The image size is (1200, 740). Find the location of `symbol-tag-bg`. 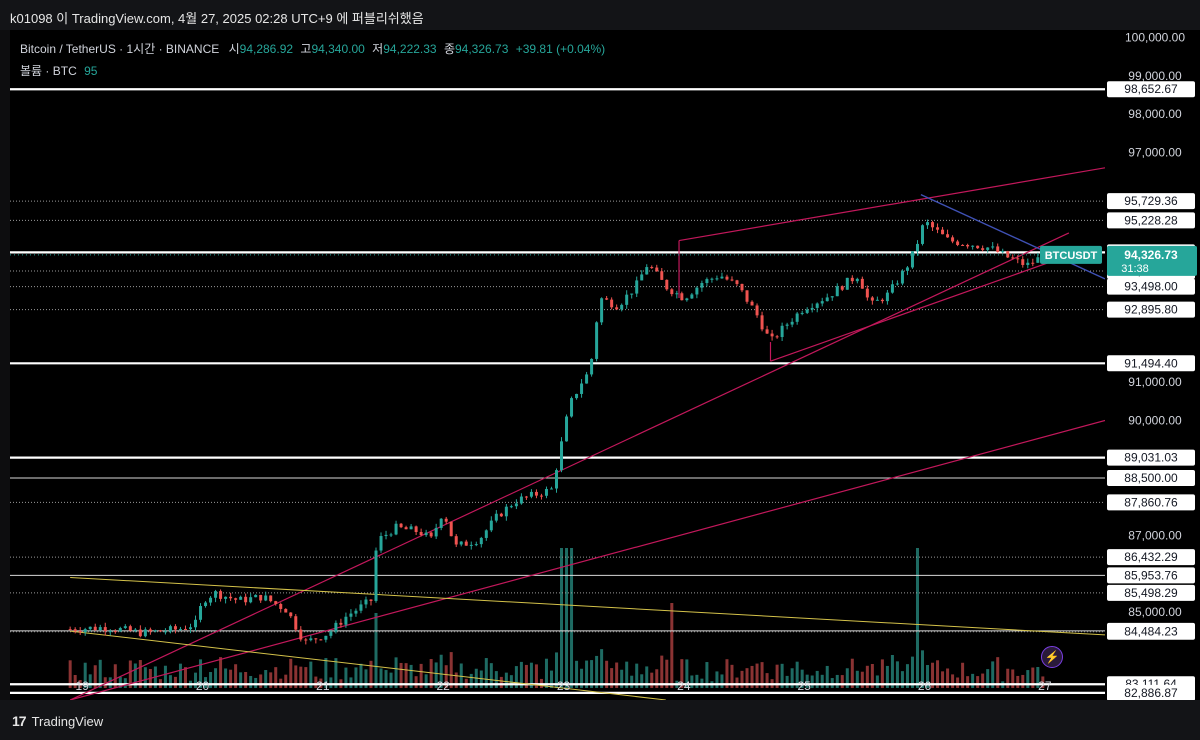

symbol-tag-bg is located at coordinates (1071, 254).